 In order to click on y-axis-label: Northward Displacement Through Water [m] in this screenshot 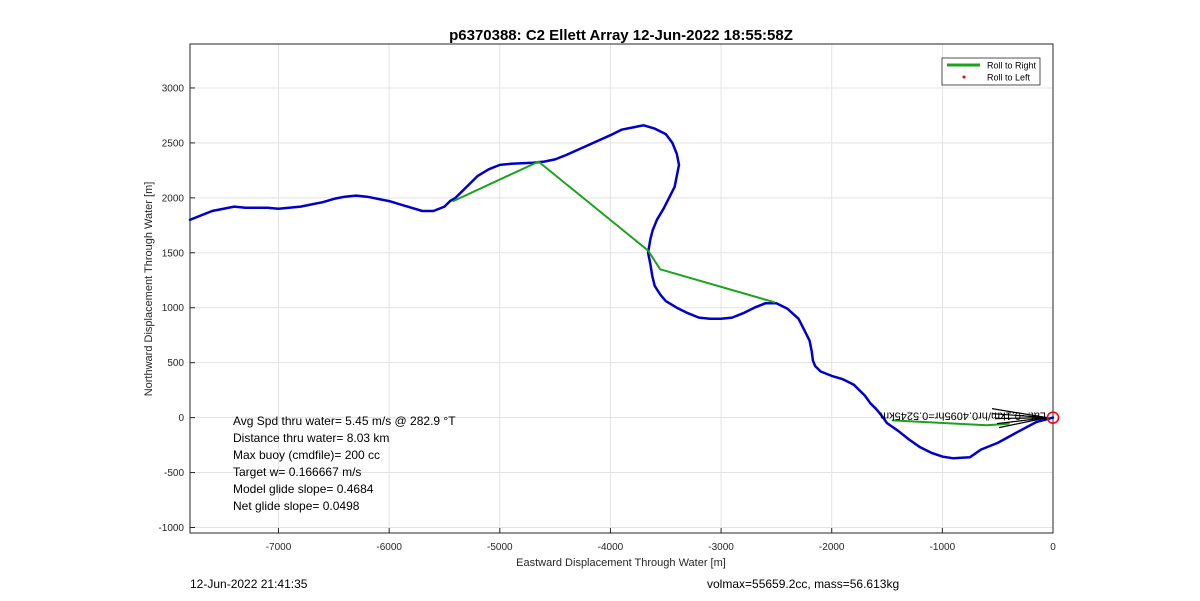, I will do `click(149, 289)`.